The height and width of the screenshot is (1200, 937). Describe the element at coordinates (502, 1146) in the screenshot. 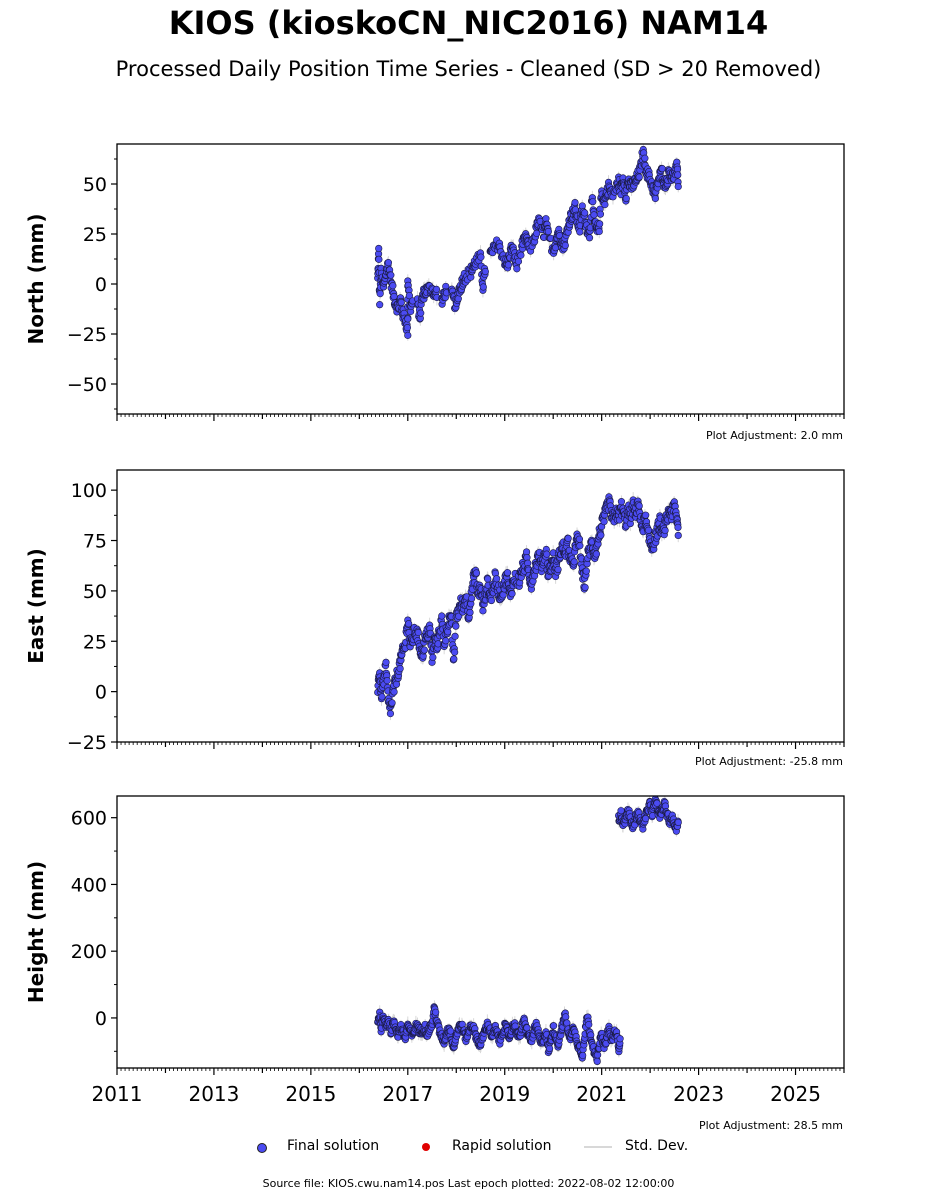

I see `legend-rapid-label: Rapid solution` at that location.